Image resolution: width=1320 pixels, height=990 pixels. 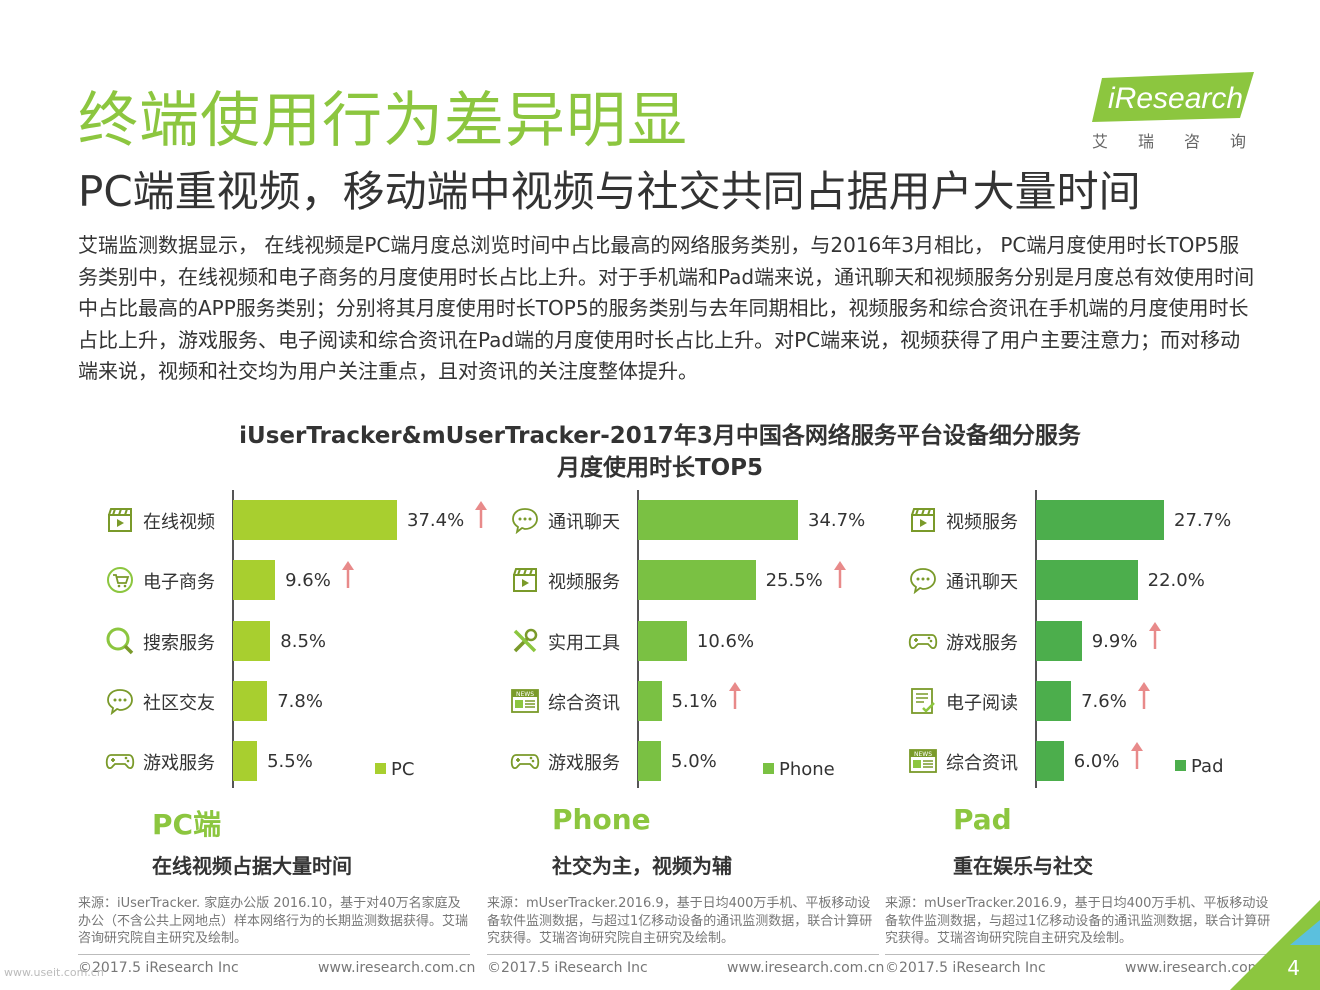 What do you see at coordinates (982, 522) in the screenshot?
I see `category-label: 视频服务` at bounding box center [982, 522].